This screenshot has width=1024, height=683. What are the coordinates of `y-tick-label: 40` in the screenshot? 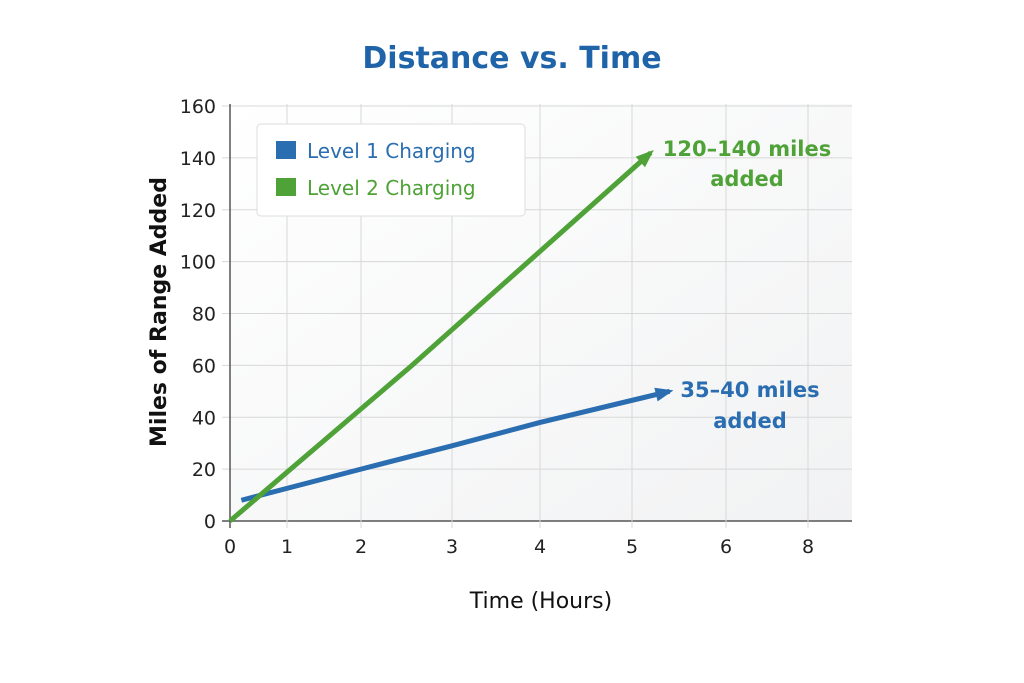 It's located at (204, 418).